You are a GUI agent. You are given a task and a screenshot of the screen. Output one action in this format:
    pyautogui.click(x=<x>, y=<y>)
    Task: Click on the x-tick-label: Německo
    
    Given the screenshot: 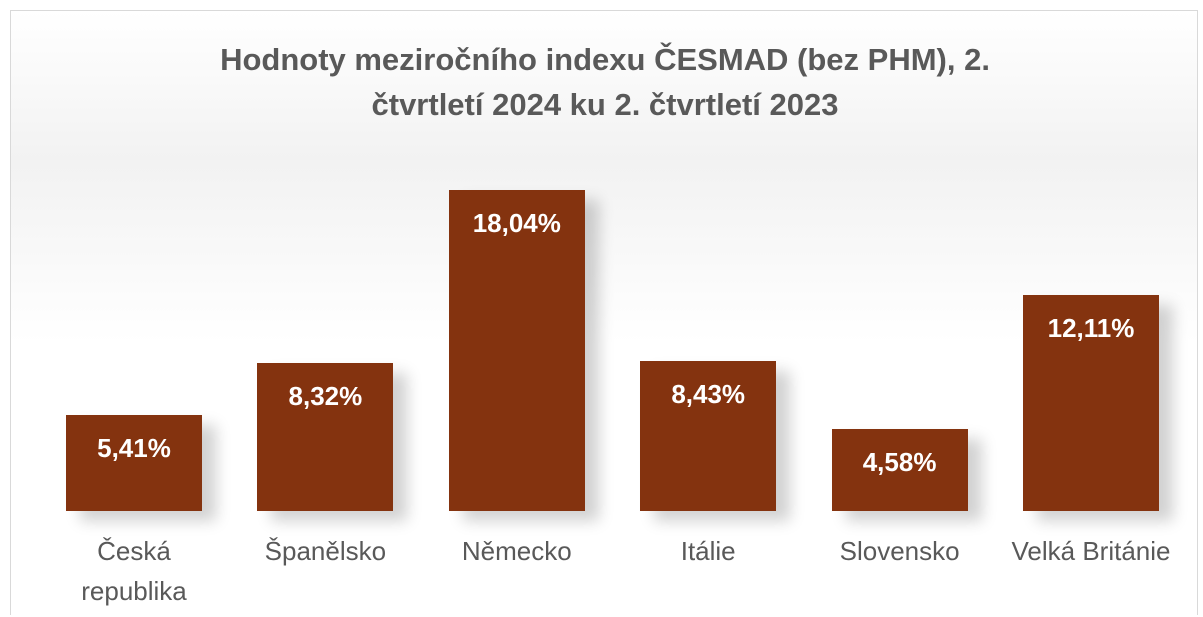 What is the action you would take?
    pyautogui.click(x=516, y=551)
    